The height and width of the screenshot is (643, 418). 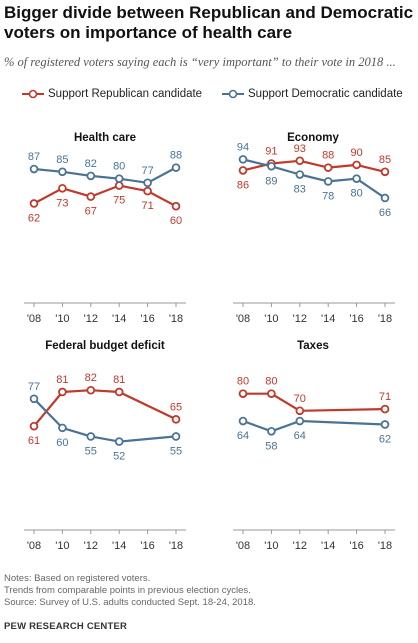 I want to click on data-label-republican: 70, so click(x=300, y=399).